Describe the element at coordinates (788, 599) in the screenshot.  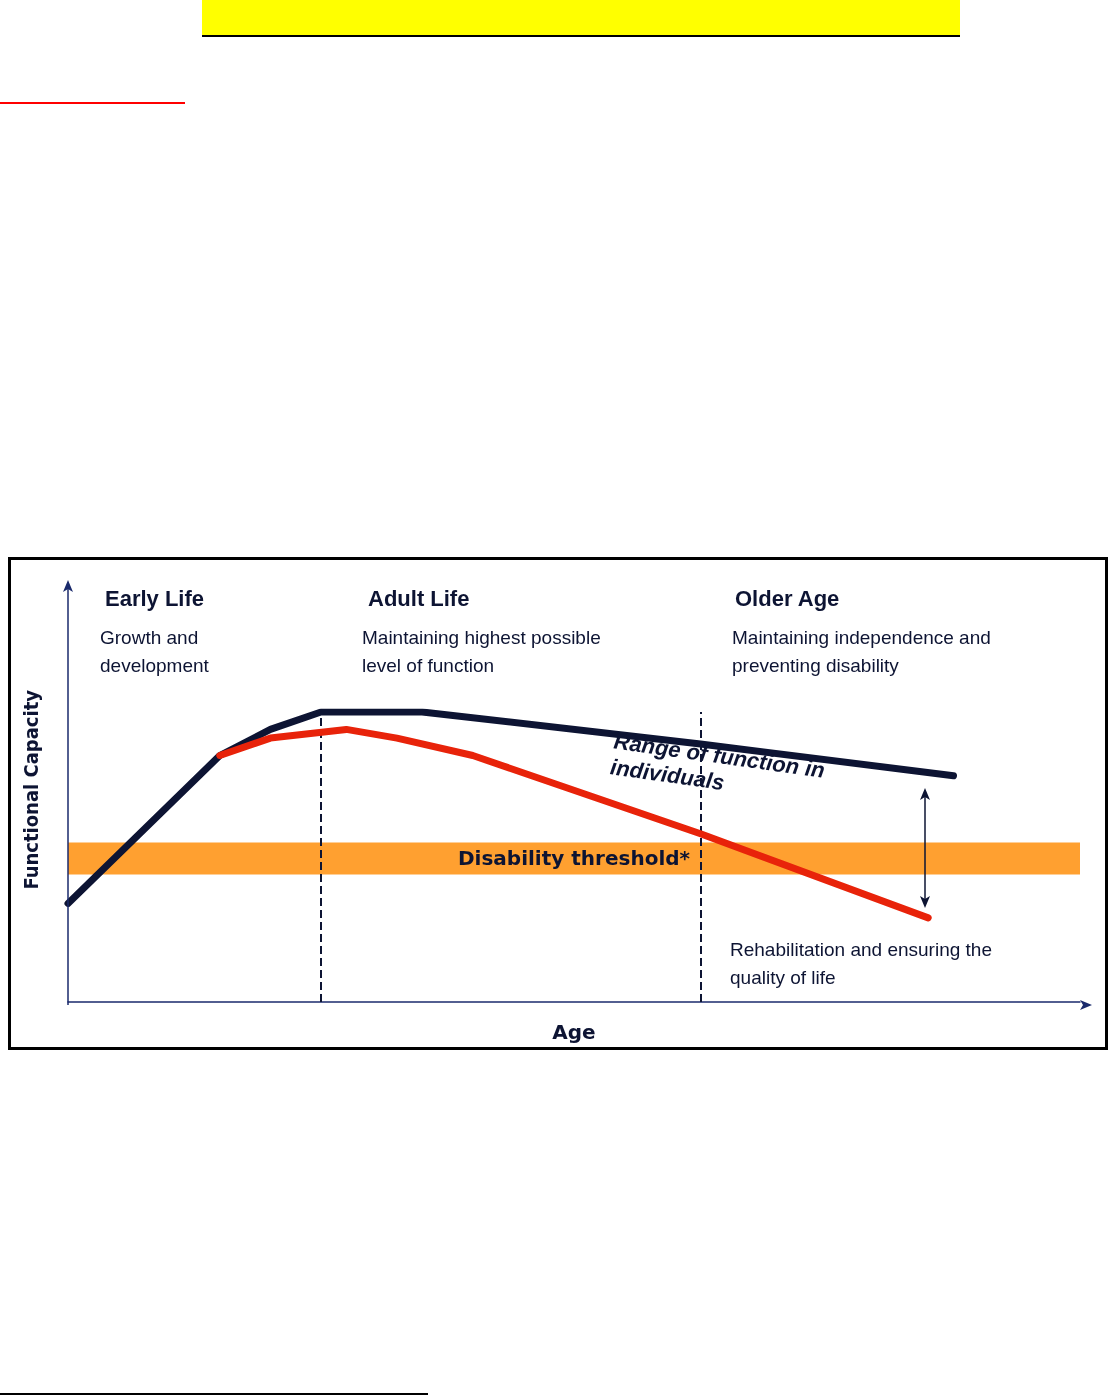
I see `text: Older Age` at that location.